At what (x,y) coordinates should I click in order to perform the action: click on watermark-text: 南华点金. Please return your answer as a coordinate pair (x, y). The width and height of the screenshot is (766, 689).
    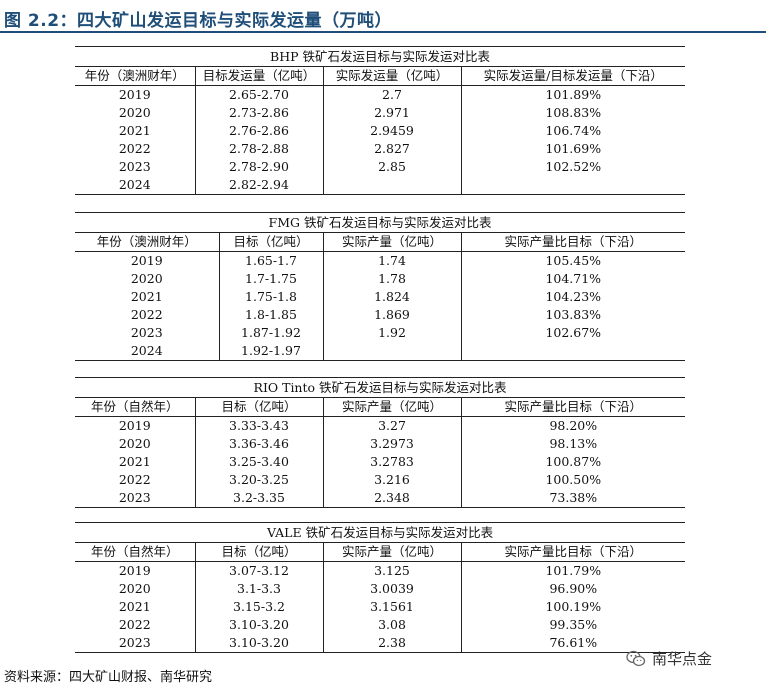
    Looking at the image, I should click on (682, 659).